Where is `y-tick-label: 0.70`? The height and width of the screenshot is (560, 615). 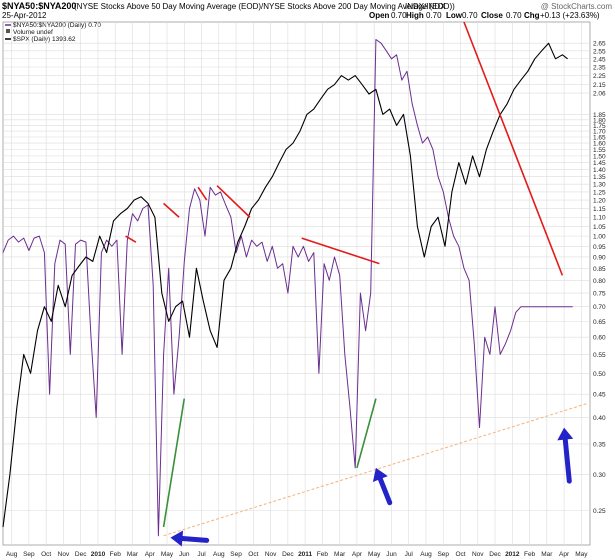
y-tick-label: 0.70 is located at coordinates (599, 307).